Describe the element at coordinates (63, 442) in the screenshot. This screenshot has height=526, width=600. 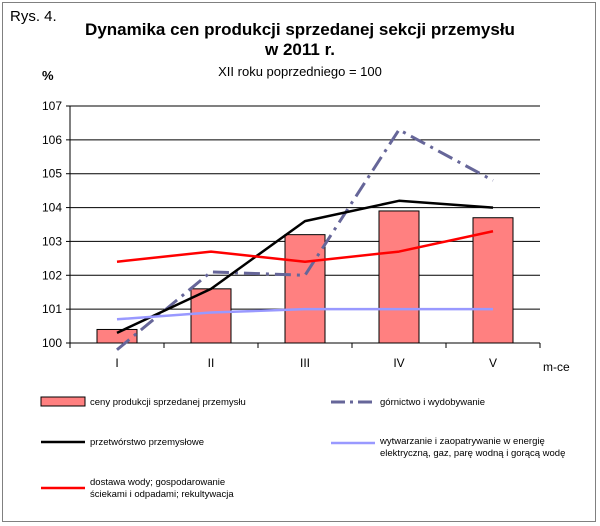
I see `legend-symbol-manufacturing` at that location.